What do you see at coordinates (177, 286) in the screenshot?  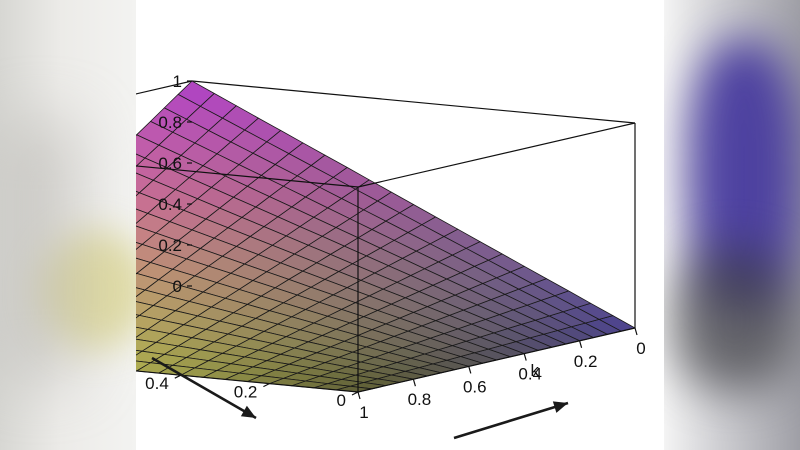 I see `z-tick-label: 0` at bounding box center [177, 286].